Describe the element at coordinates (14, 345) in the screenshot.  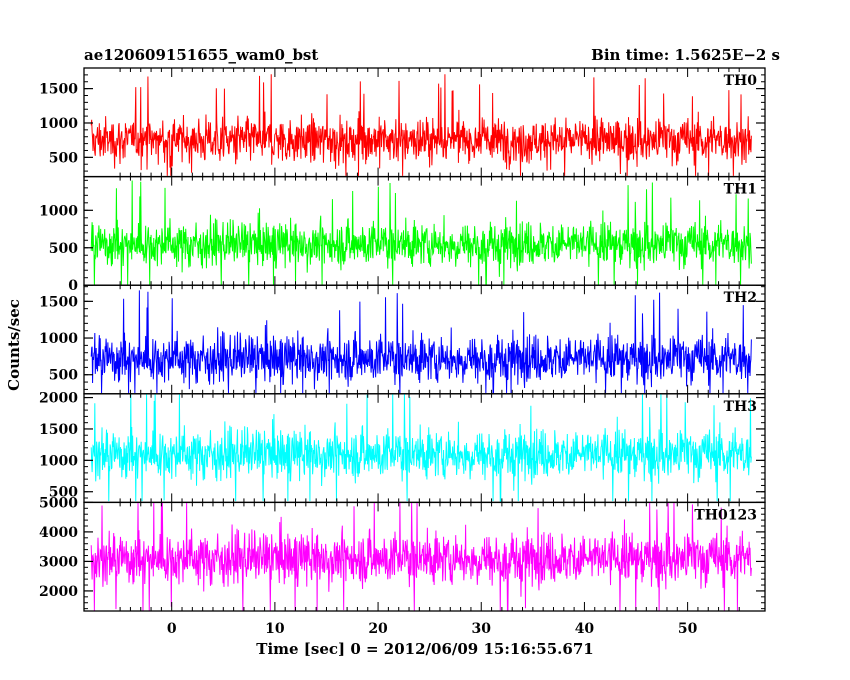
I see `y-axis-label: Counts/sec` at that location.